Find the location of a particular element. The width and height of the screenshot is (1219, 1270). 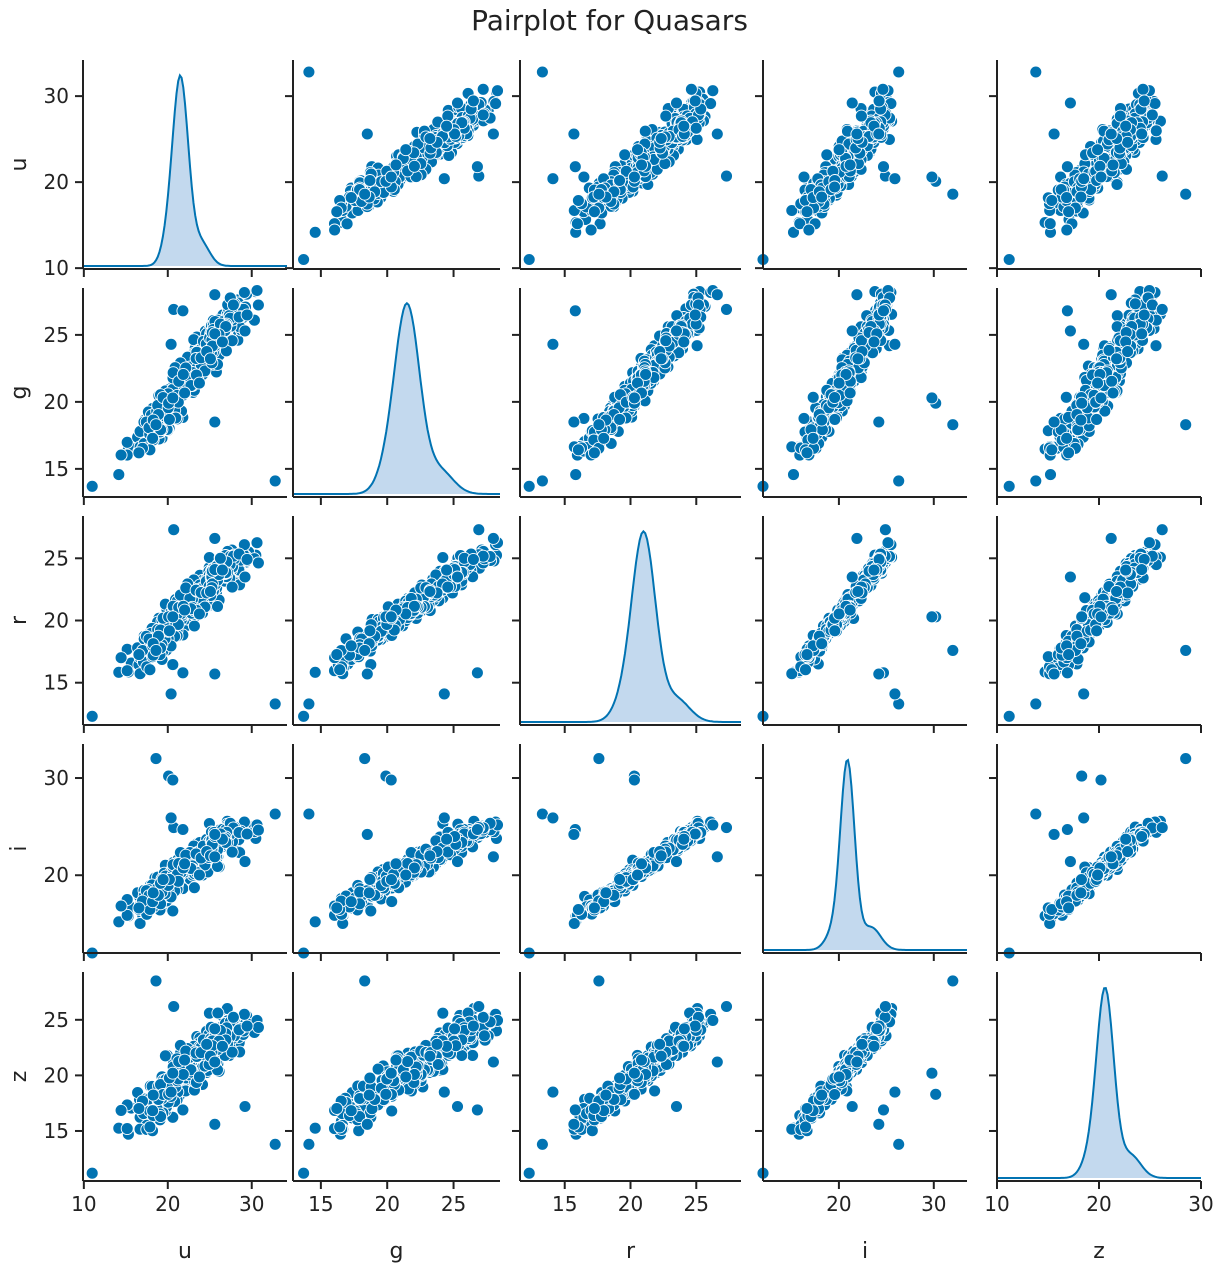

kde-fill-g is located at coordinates (396, 398).